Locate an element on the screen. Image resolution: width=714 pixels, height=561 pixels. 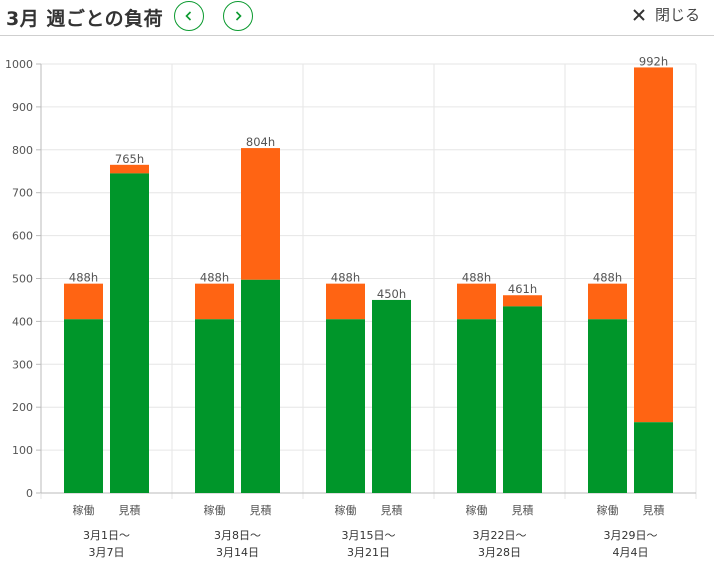
header-divider is located at coordinates (357, 35).